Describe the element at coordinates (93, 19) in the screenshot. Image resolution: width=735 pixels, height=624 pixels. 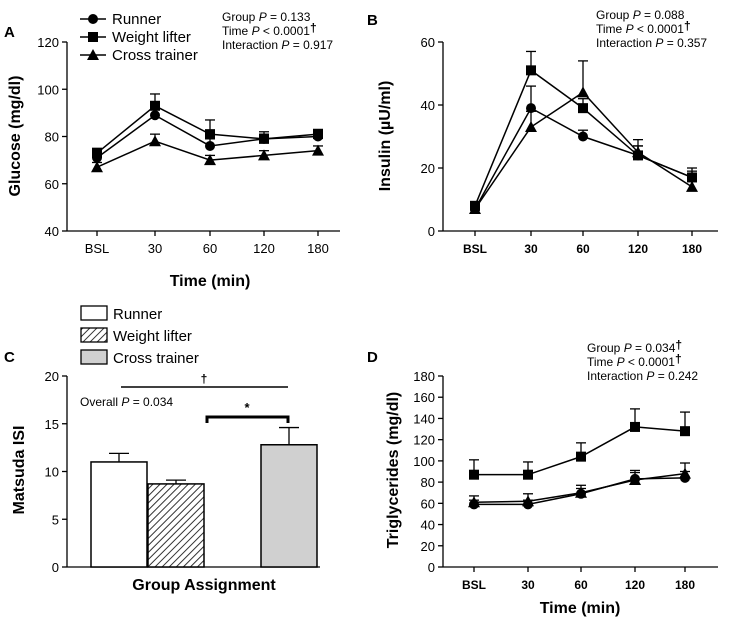
I see `legend-marker-circle` at that location.